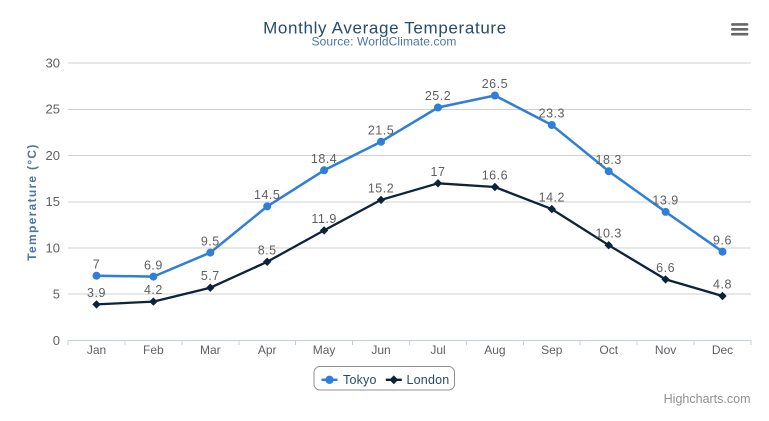 The image size is (769, 421). I want to click on svg-text: London, so click(428, 380).